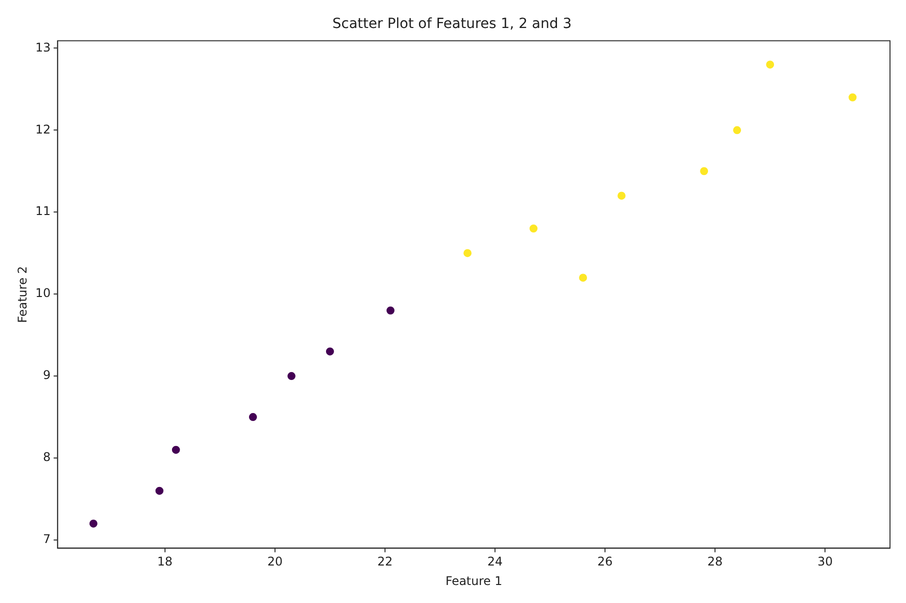 The width and height of the screenshot is (906, 603). What do you see at coordinates (47, 375) in the screenshot?
I see `y-tick-label: 9` at bounding box center [47, 375].